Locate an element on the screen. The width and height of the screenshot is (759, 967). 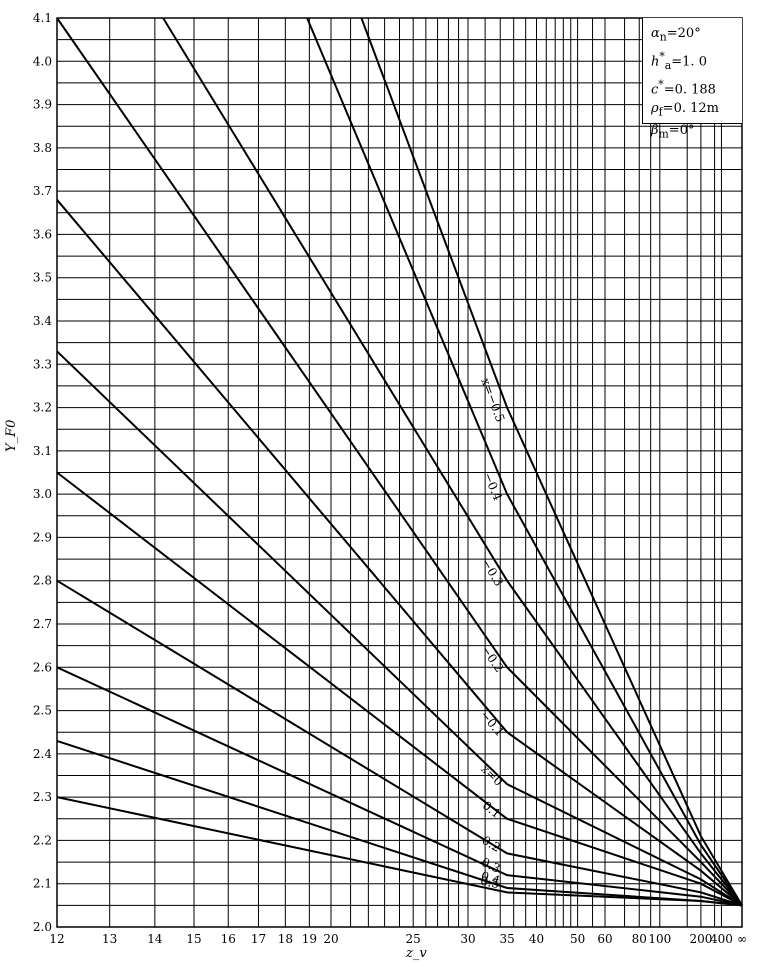
param-beta: βm=0° is located at coordinates (673, 132).